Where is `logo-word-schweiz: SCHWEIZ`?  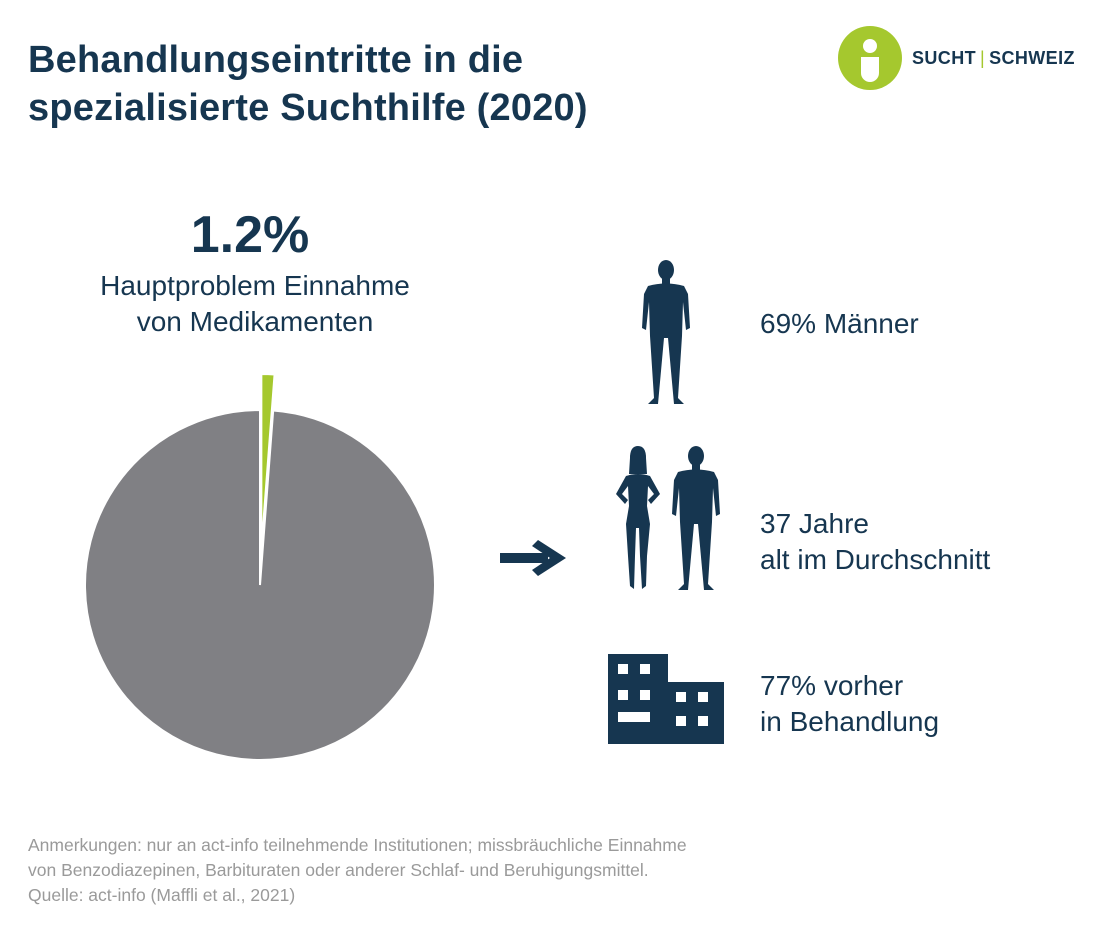 logo-word-schweiz: SCHWEIZ is located at coordinates (1032, 57).